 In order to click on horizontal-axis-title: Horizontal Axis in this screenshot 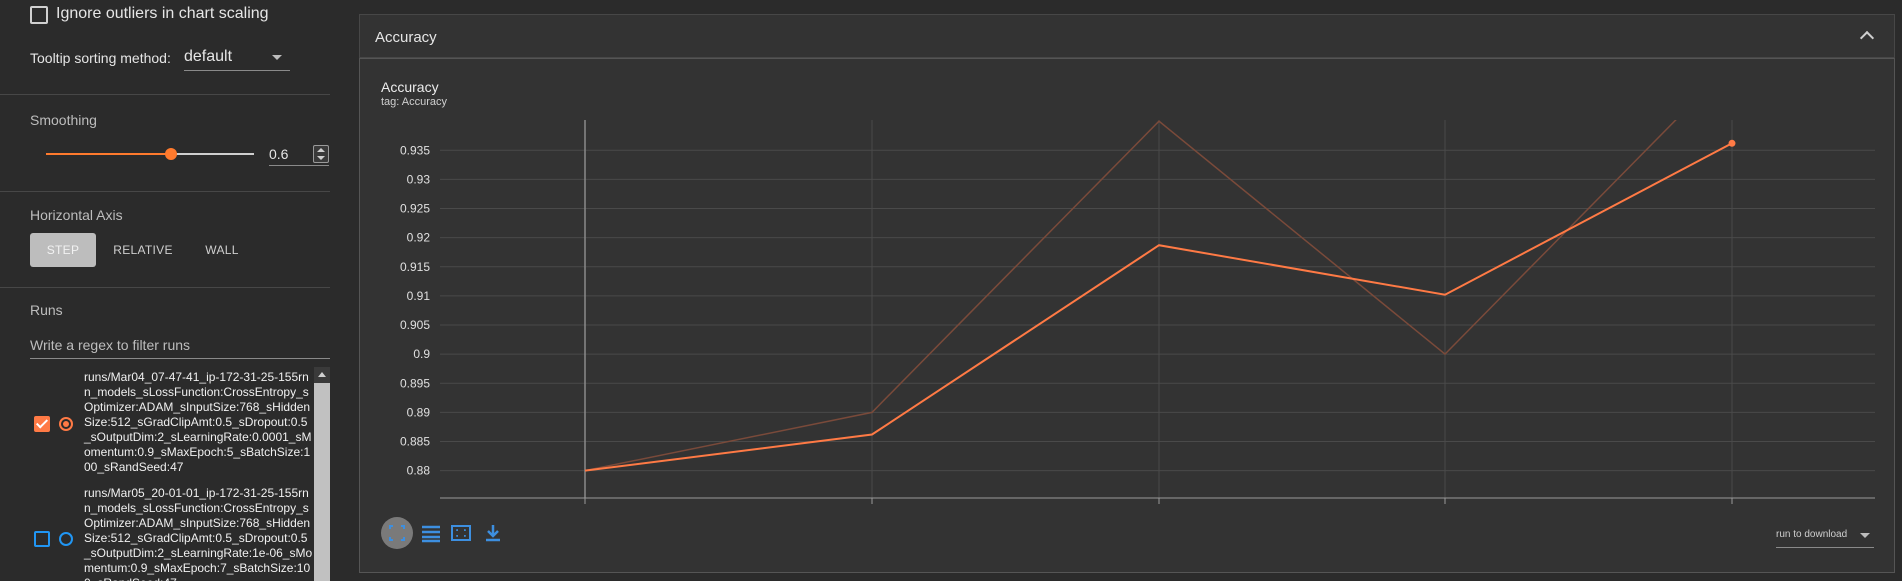, I will do `click(76, 215)`.